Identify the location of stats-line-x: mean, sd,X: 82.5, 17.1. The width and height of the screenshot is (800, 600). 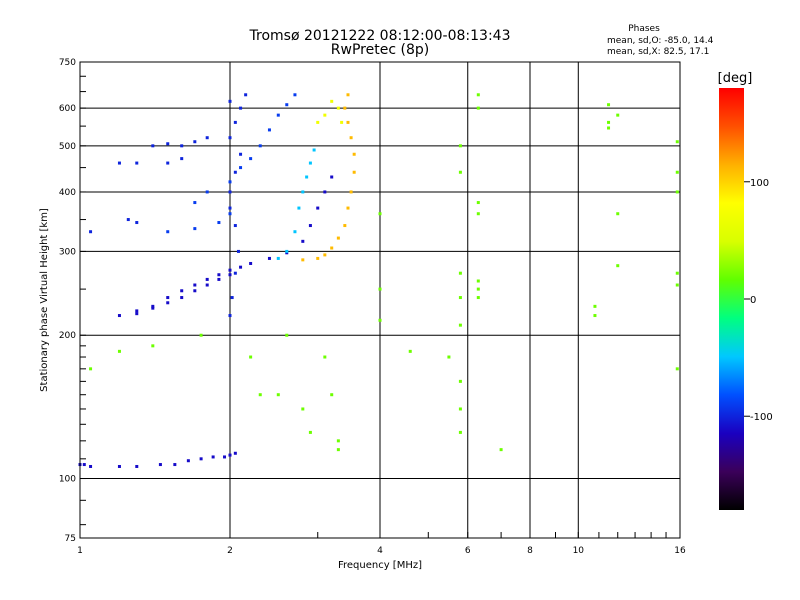
(658, 52).